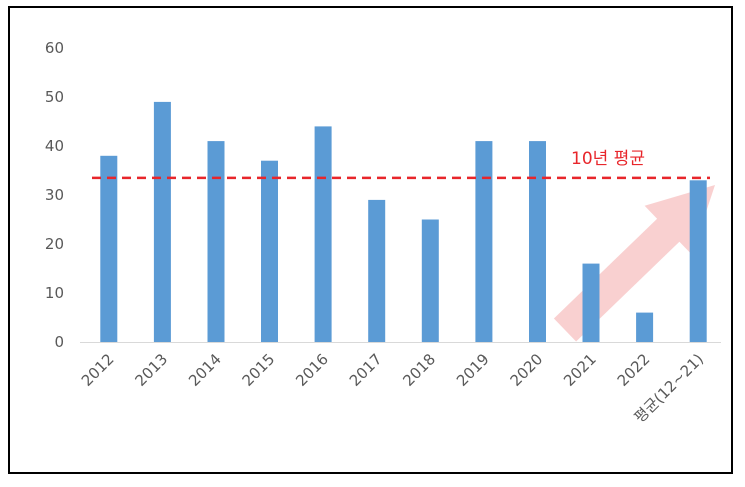 The width and height of the screenshot is (745, 487). What do you see at coordinates (59, 342) in the screenshot?
I see `y-tick-label: 0` at bounding box center [59, 342].